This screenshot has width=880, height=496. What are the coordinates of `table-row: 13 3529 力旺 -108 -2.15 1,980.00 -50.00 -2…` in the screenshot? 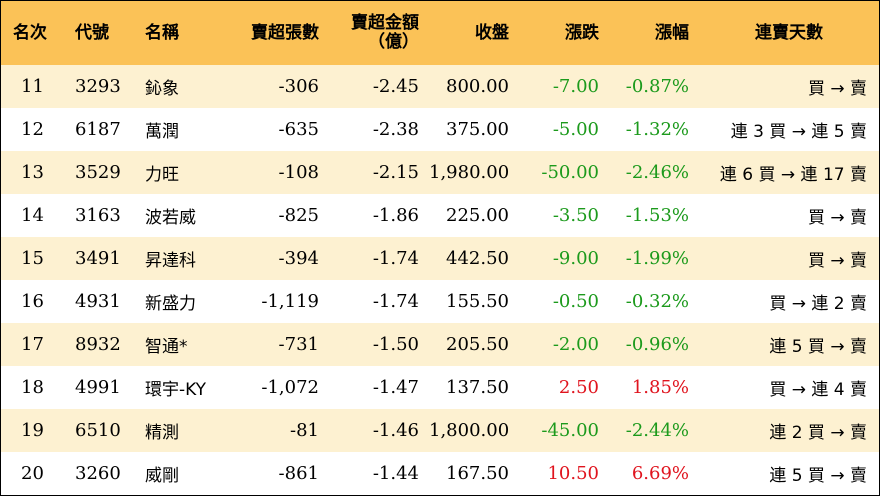 It's located at (440, 172).